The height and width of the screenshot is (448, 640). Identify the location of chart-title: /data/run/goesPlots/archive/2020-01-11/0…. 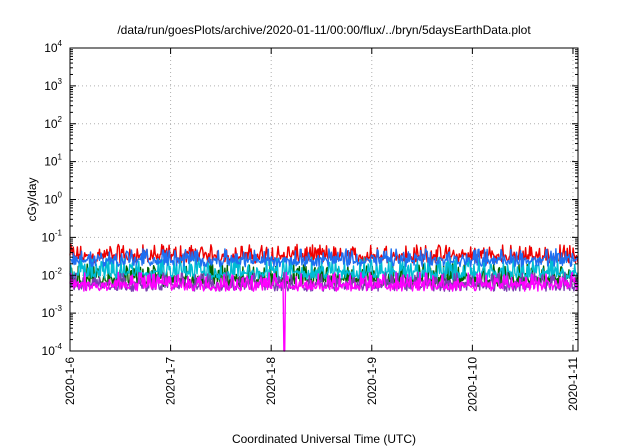
(324, 30).